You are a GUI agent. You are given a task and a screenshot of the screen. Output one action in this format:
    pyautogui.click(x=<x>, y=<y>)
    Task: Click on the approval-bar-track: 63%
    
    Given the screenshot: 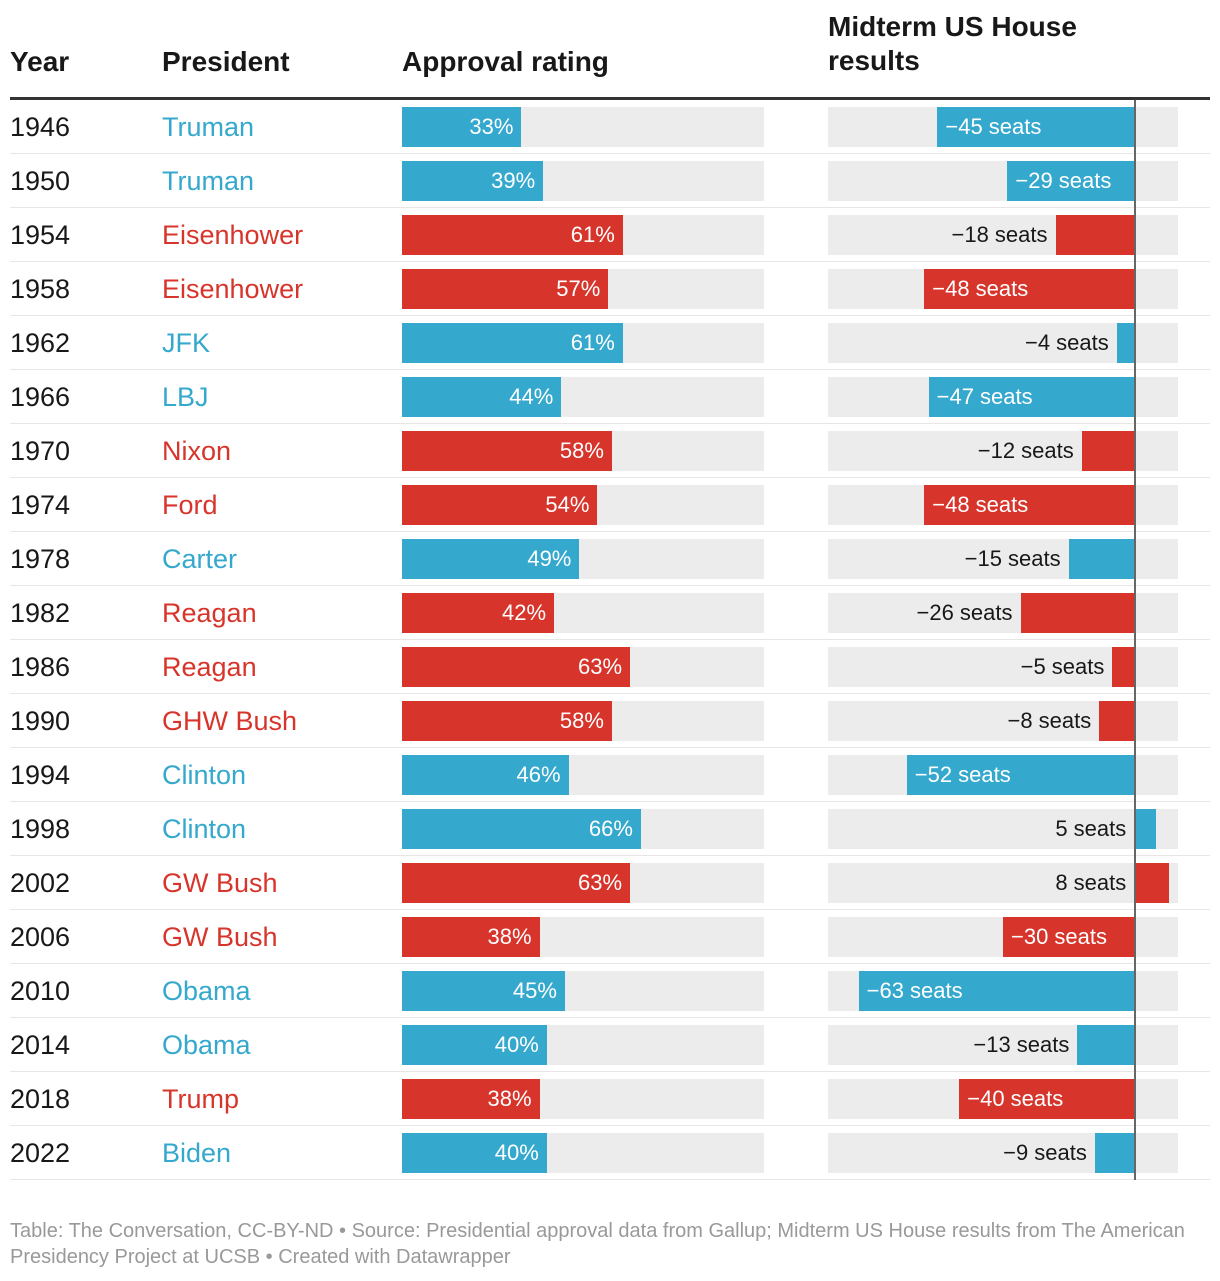 What is the action you would take?
    pyautogui.click(x=583, y=667)
    